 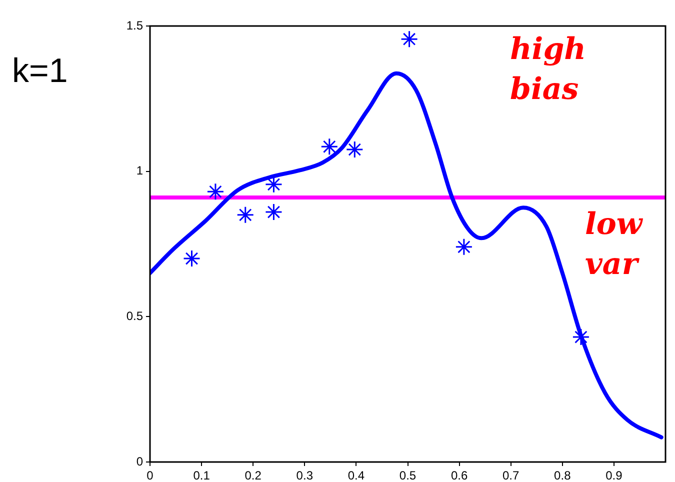 I want to click on x-tick-label: 0.4, so click(x=356, y=475).